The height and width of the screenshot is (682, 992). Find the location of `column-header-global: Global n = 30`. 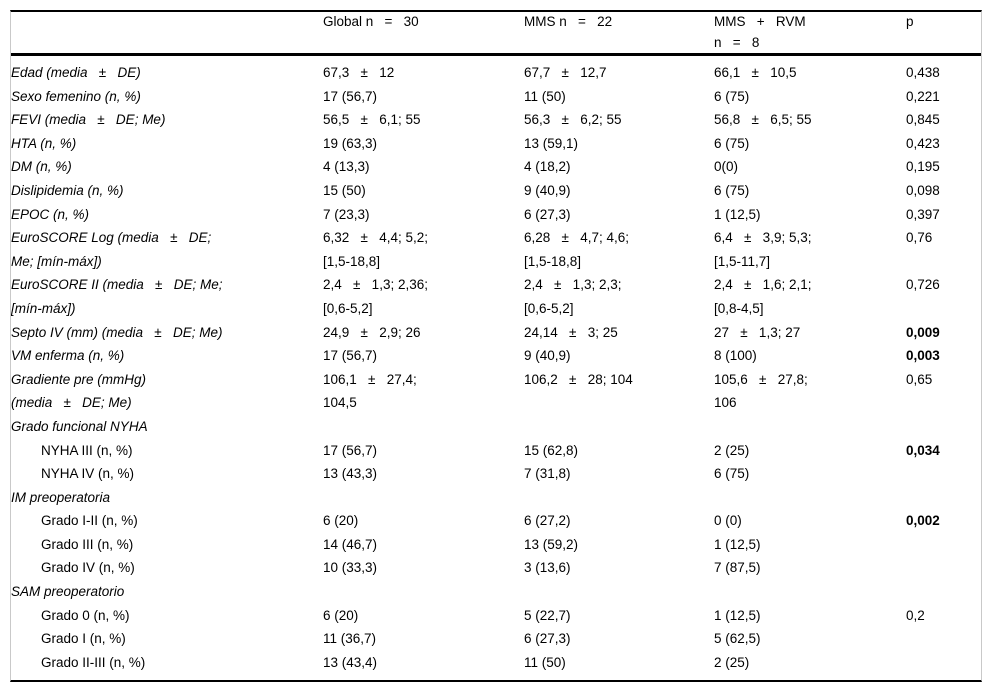

column-header-global: Global n = 30 is located at coordinates (423, 34).